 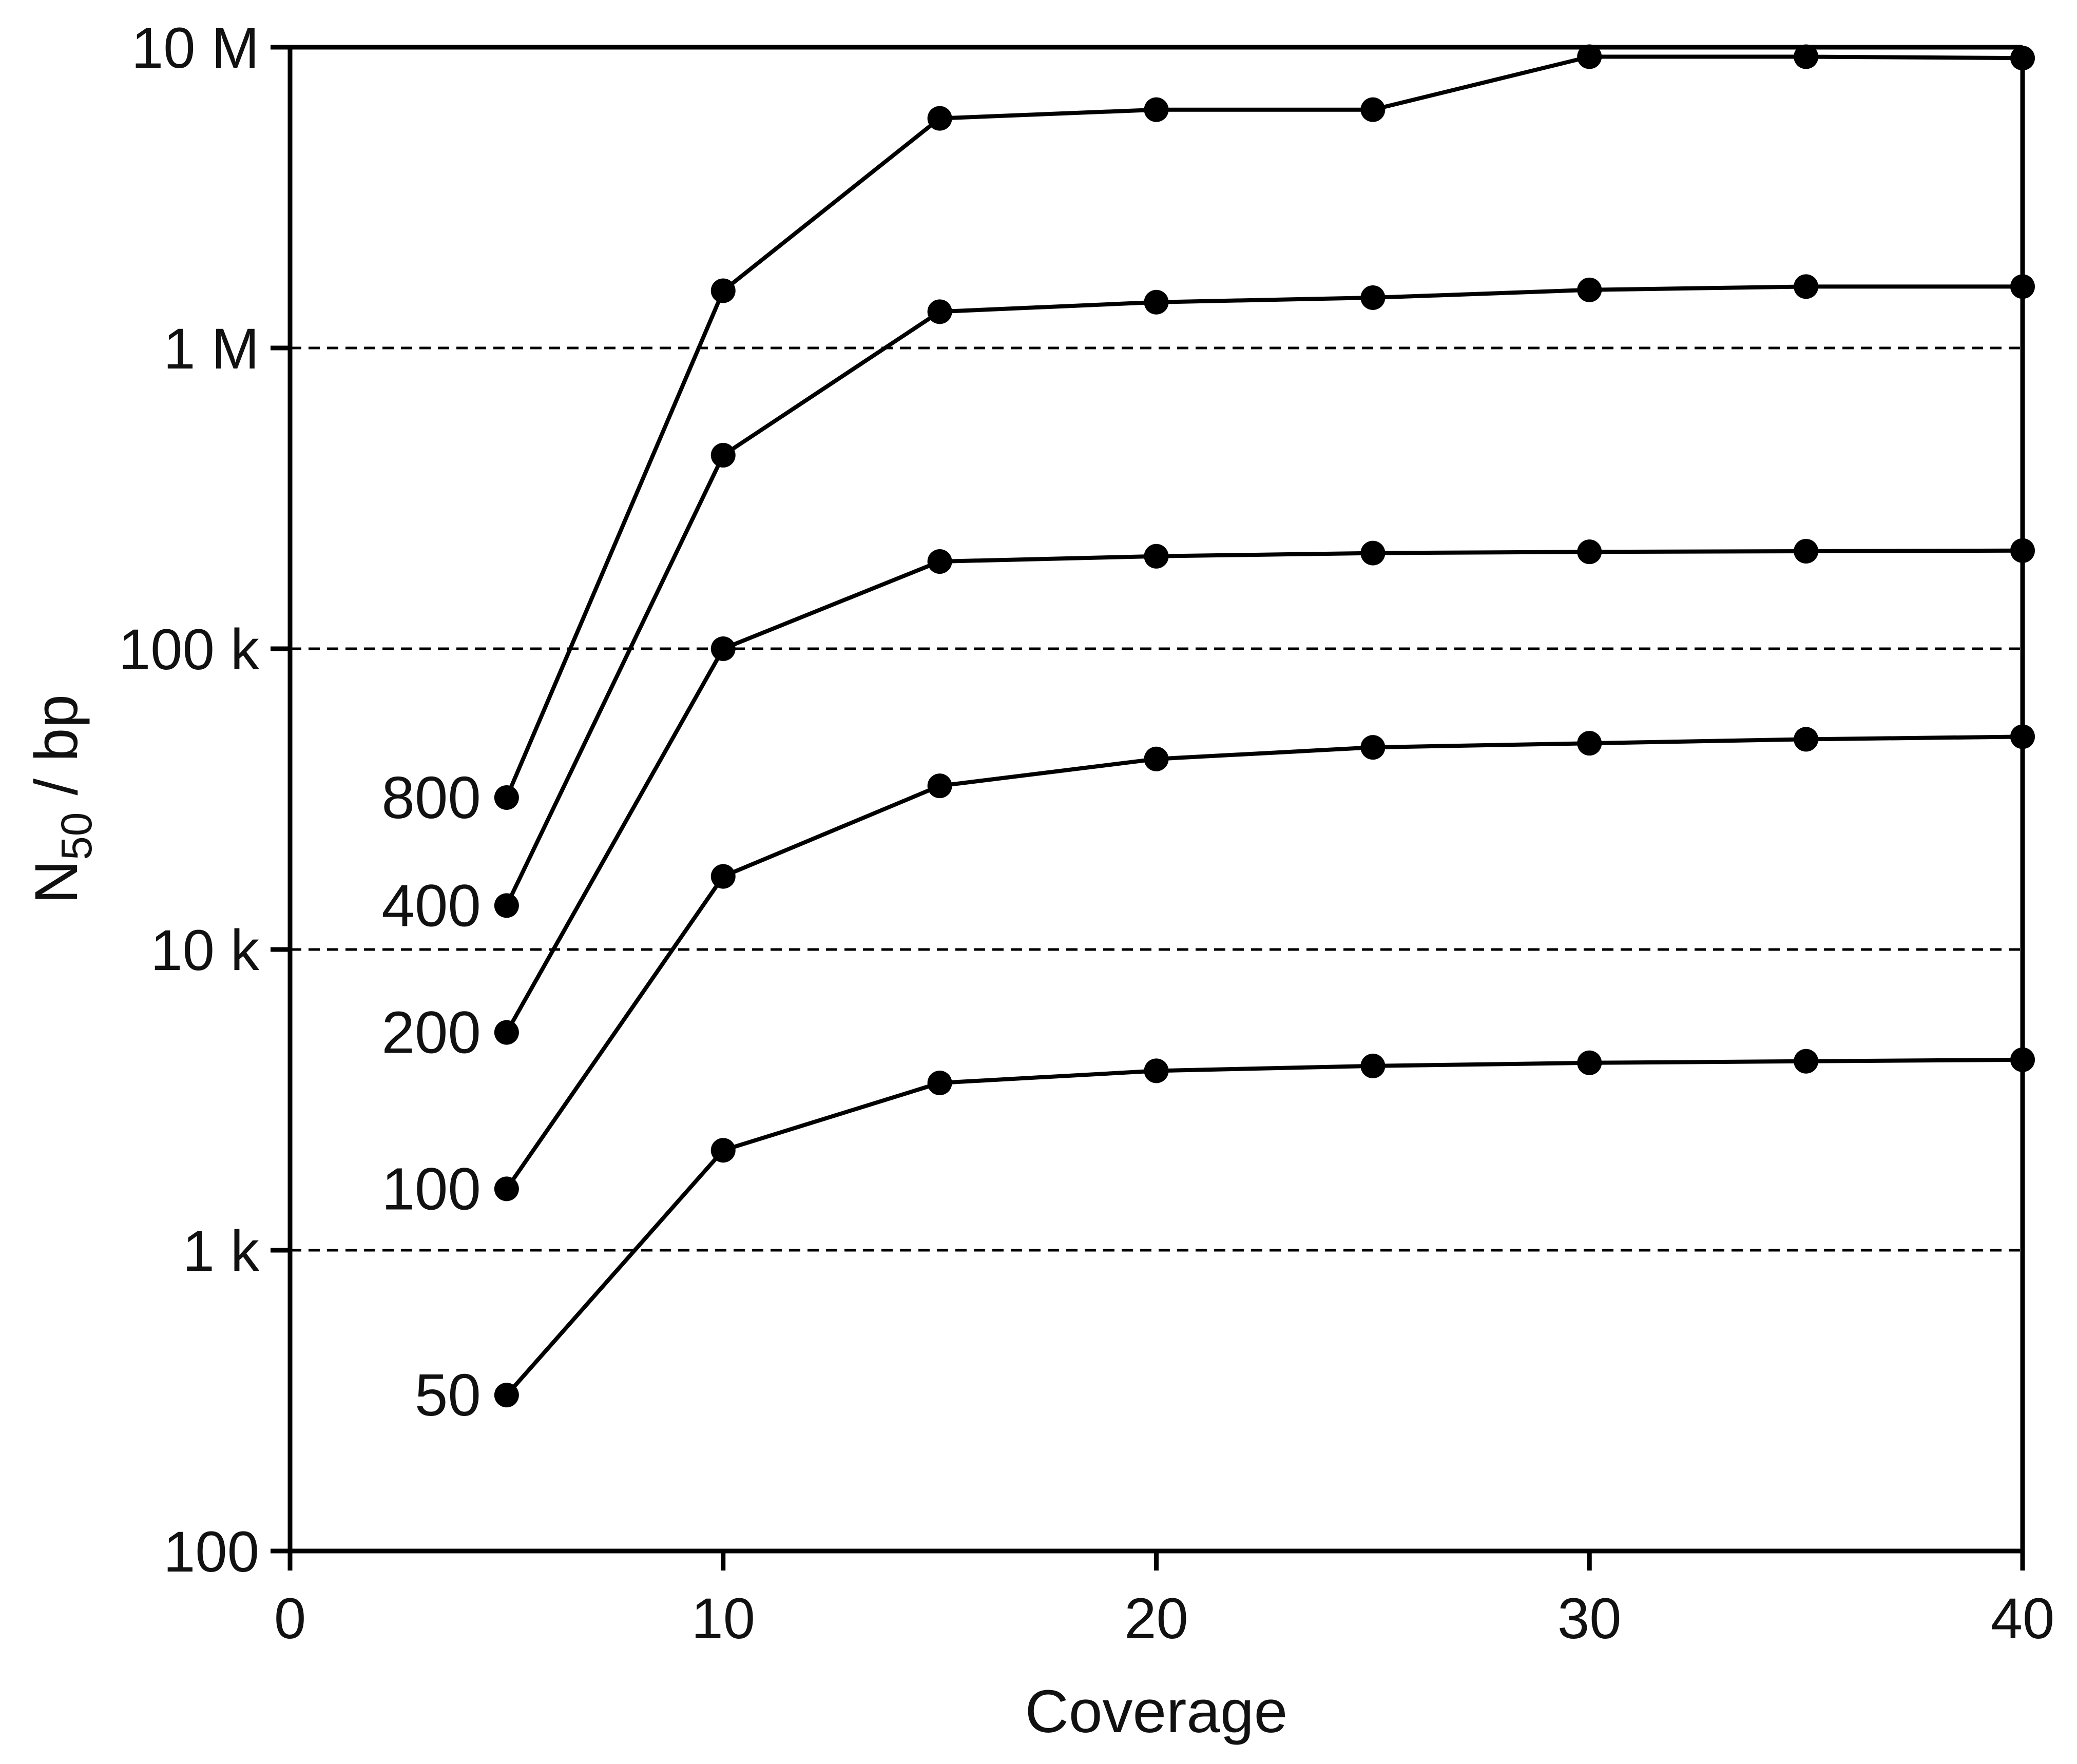 I want to click on x-tick-label: 30, so click(x=1589, y=1618).